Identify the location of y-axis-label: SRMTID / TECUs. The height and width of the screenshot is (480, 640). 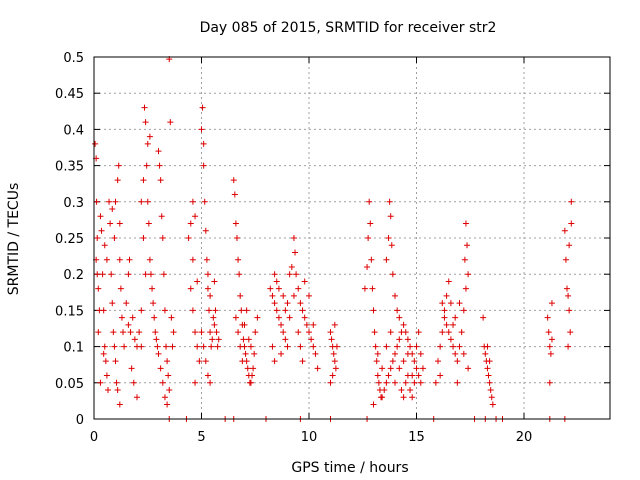
(14, 239).